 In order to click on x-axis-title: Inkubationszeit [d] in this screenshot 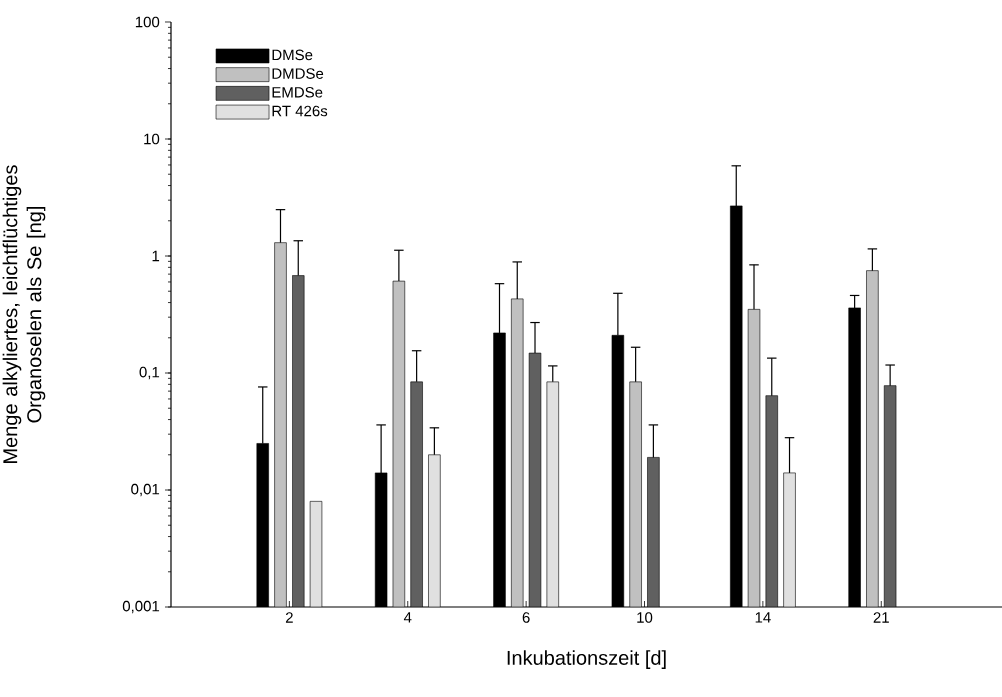, I will do `click(586, 659)`.